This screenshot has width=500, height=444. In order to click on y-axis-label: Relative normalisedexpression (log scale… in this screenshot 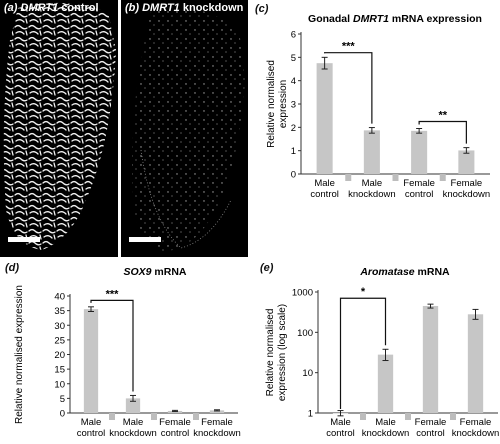, I will do `click(276, 352)`.